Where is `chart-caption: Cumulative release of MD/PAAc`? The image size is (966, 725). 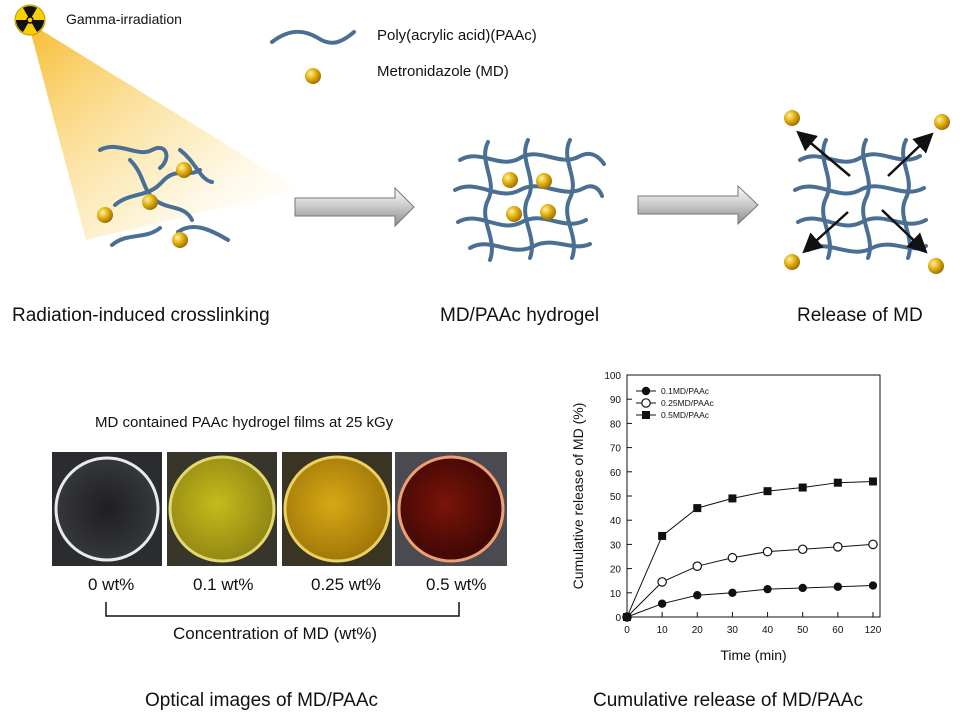
chart-caption: Cumulative release of MD/PAAc is located at coordinates (728, 700).